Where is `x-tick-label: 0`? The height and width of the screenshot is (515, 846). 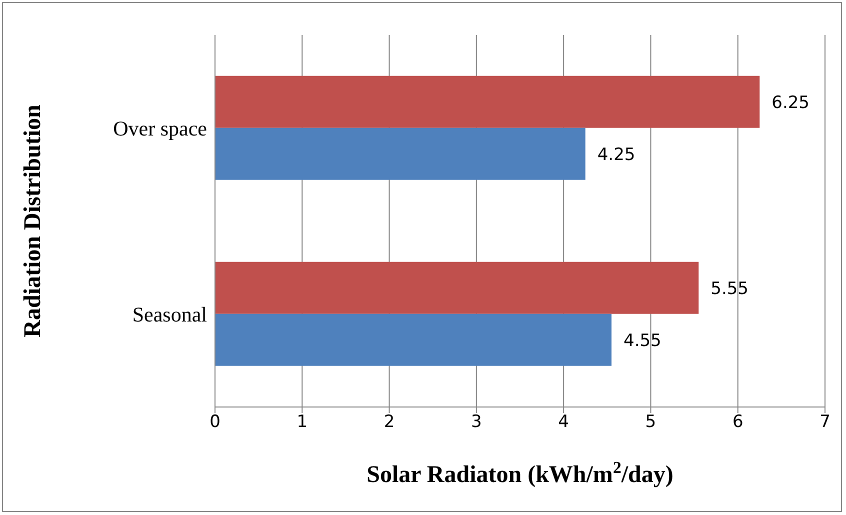 x-tick-label: 0 is located at coordinates (215, 422).